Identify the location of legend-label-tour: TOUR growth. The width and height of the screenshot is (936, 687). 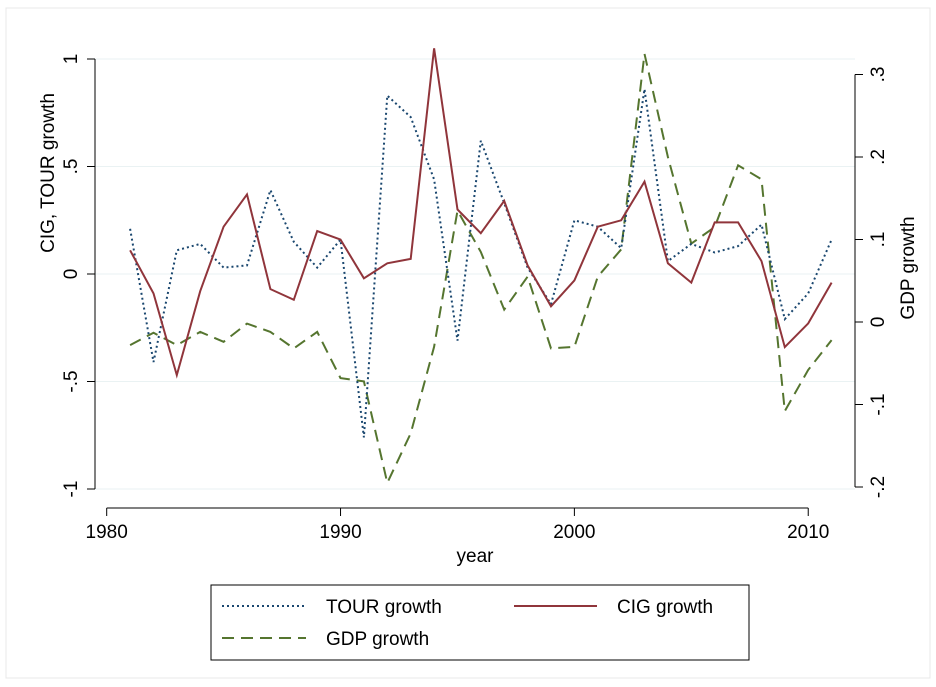
(384, 607).